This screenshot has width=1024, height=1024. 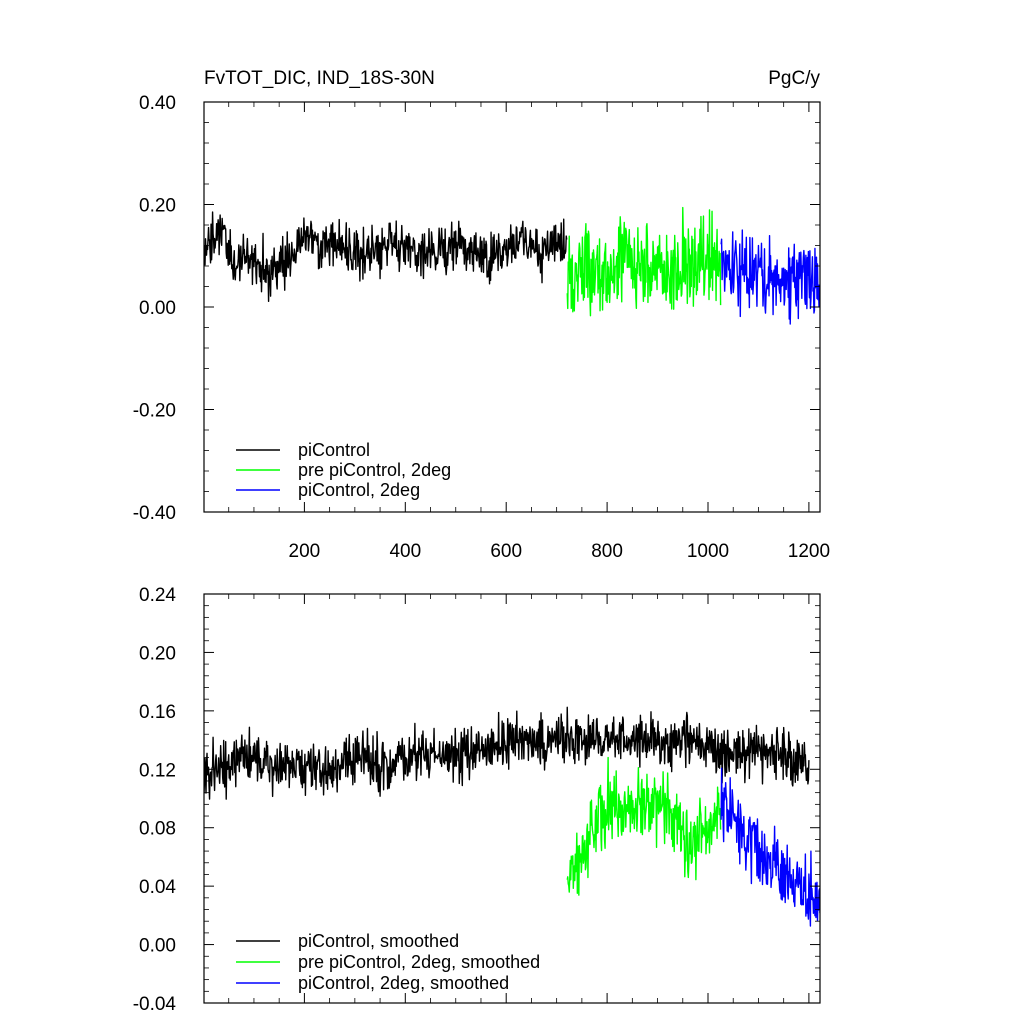 What do you see at coordinates (157, 829) in the screenshot?
I see `y-tick-label: 0.08` at bounding box center [157, 829].